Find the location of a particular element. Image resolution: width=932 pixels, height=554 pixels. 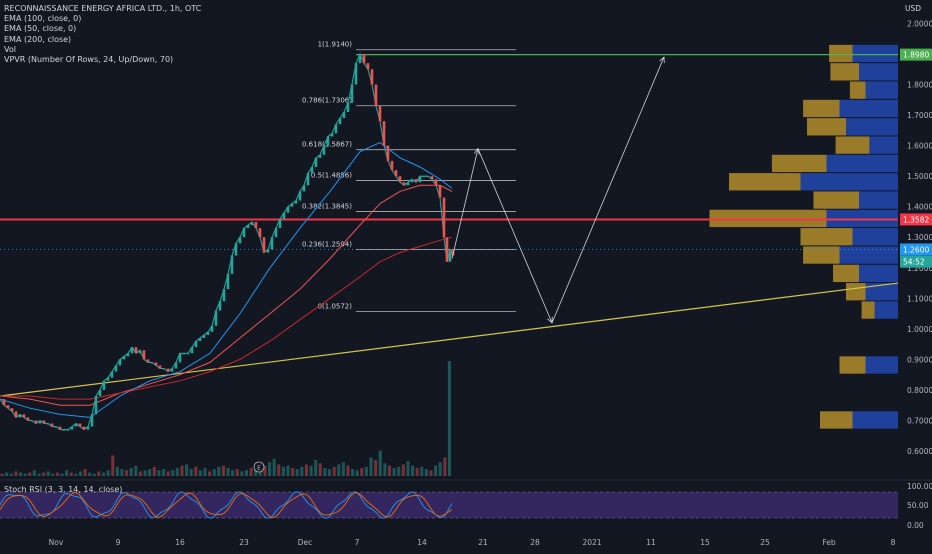

indicator-ema200: EMA (200, close) is located at coordinates (38, 39).